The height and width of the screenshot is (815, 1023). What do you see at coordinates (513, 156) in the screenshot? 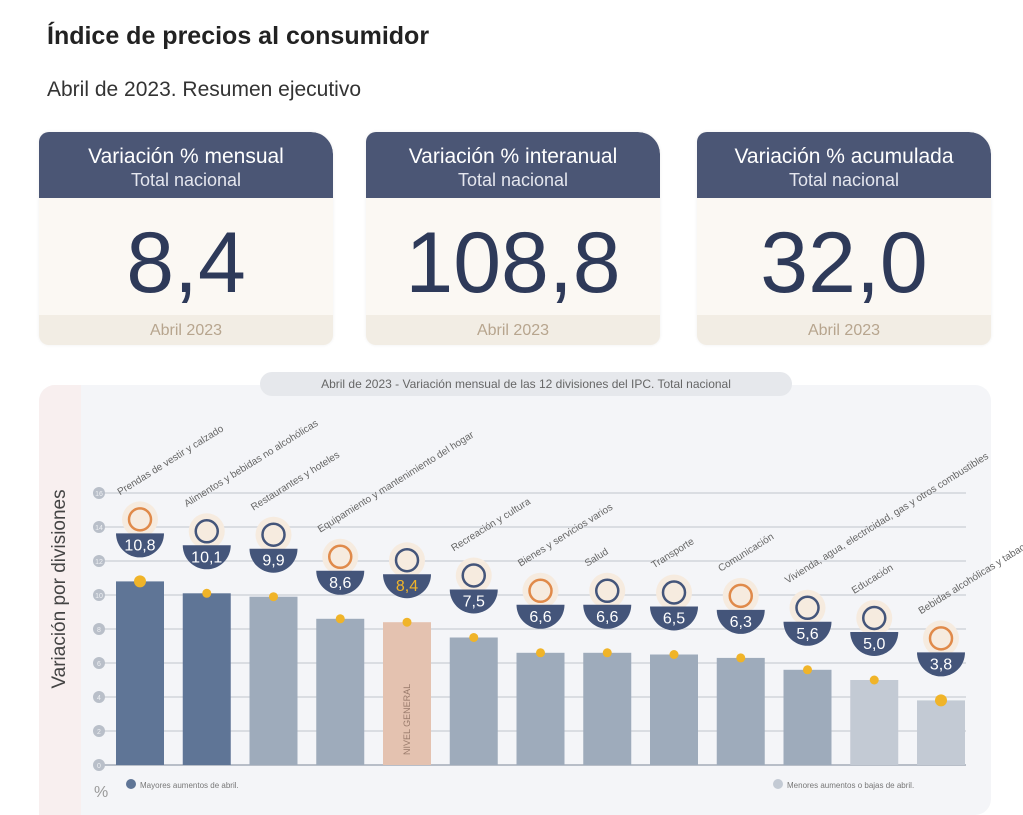
I see `card-title: Variación % interanual` at bounding box center [513, 156].